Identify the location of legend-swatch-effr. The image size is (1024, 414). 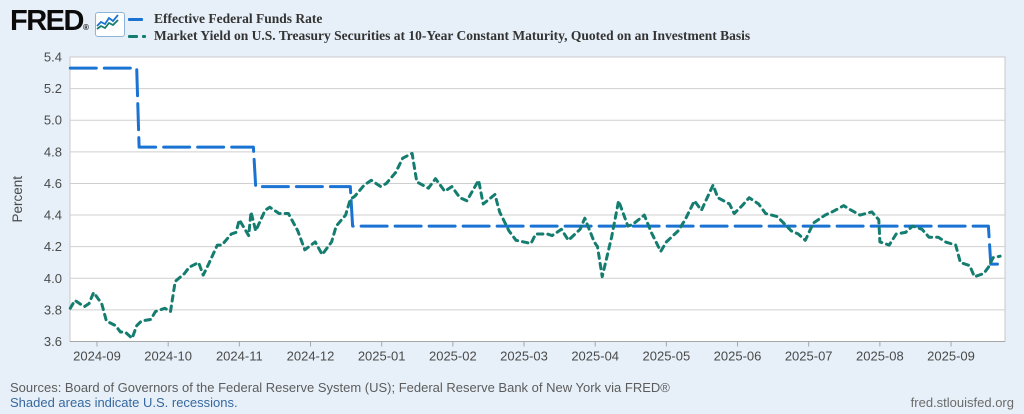
(140, 19).